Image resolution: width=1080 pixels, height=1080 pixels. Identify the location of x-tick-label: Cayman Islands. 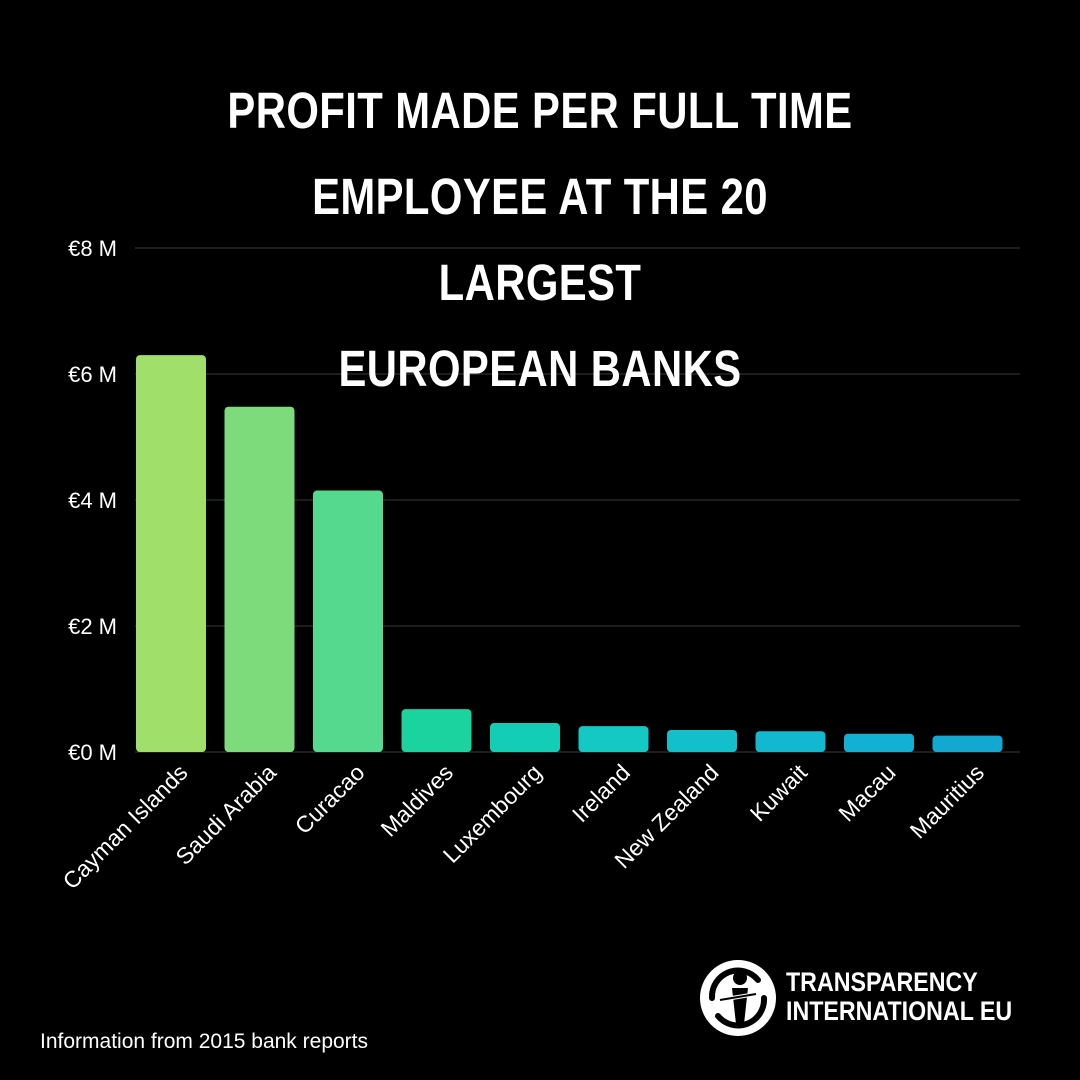
(125, 826).